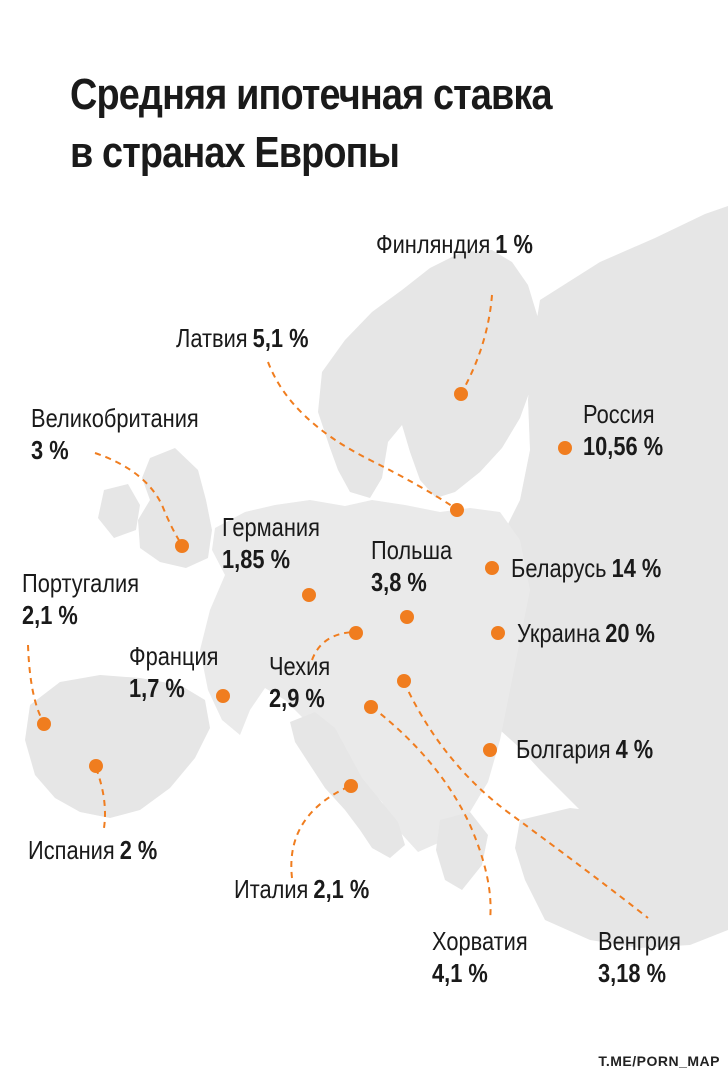 The width and height of the screenshot is (728, 1073). I want to click on country-rate: 1 %, so click(514, 244).